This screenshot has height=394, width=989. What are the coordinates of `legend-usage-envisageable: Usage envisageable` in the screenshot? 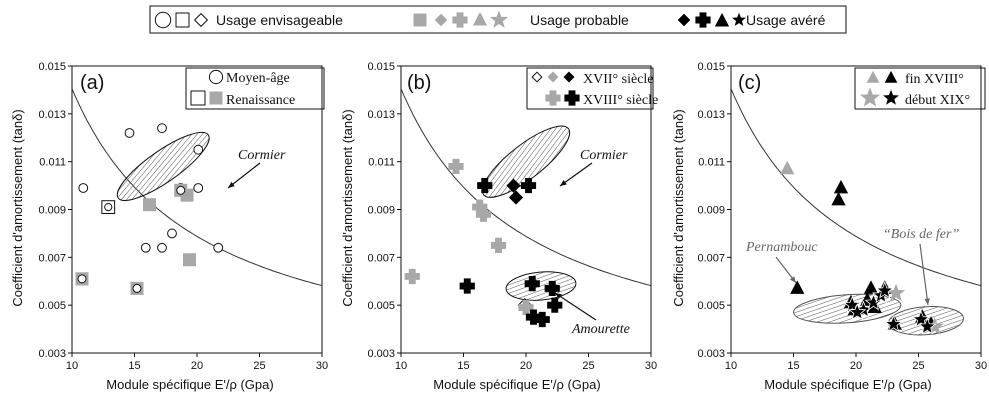 It's located at (279, 20).